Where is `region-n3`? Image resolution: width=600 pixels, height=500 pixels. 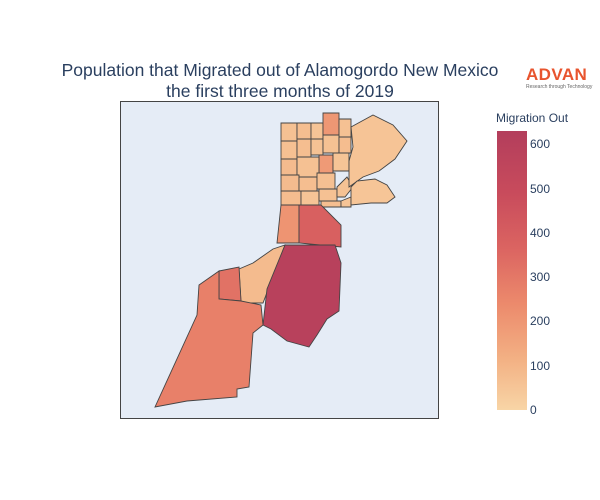
region-n3 is located at coordinates (317, 131).